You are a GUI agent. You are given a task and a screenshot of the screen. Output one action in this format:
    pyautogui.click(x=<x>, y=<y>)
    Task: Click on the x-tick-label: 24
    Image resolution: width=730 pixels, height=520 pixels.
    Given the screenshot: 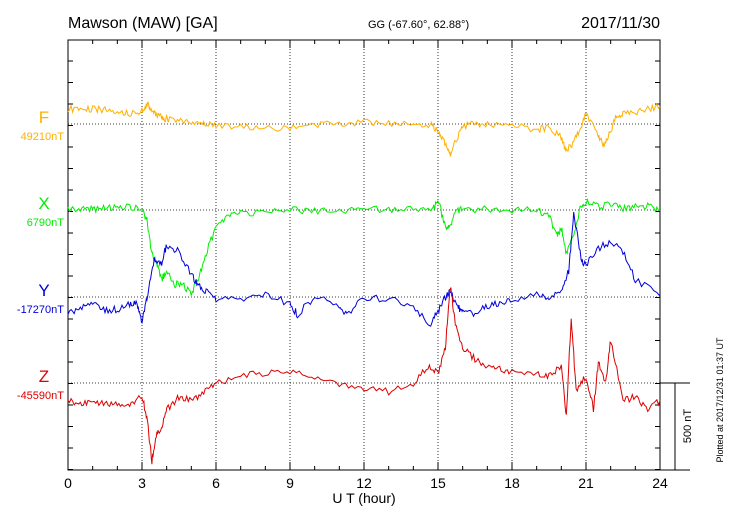 What is the action you would take?
    pyautogui.click(x=660, y=483)
    